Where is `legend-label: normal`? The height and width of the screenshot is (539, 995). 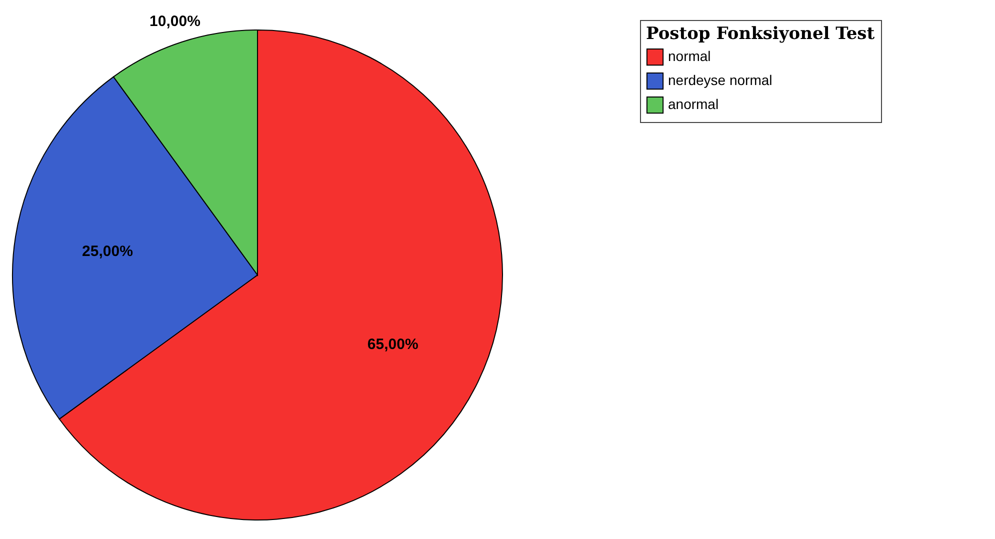 legend-label: normal is located at coordinates (689, 56).